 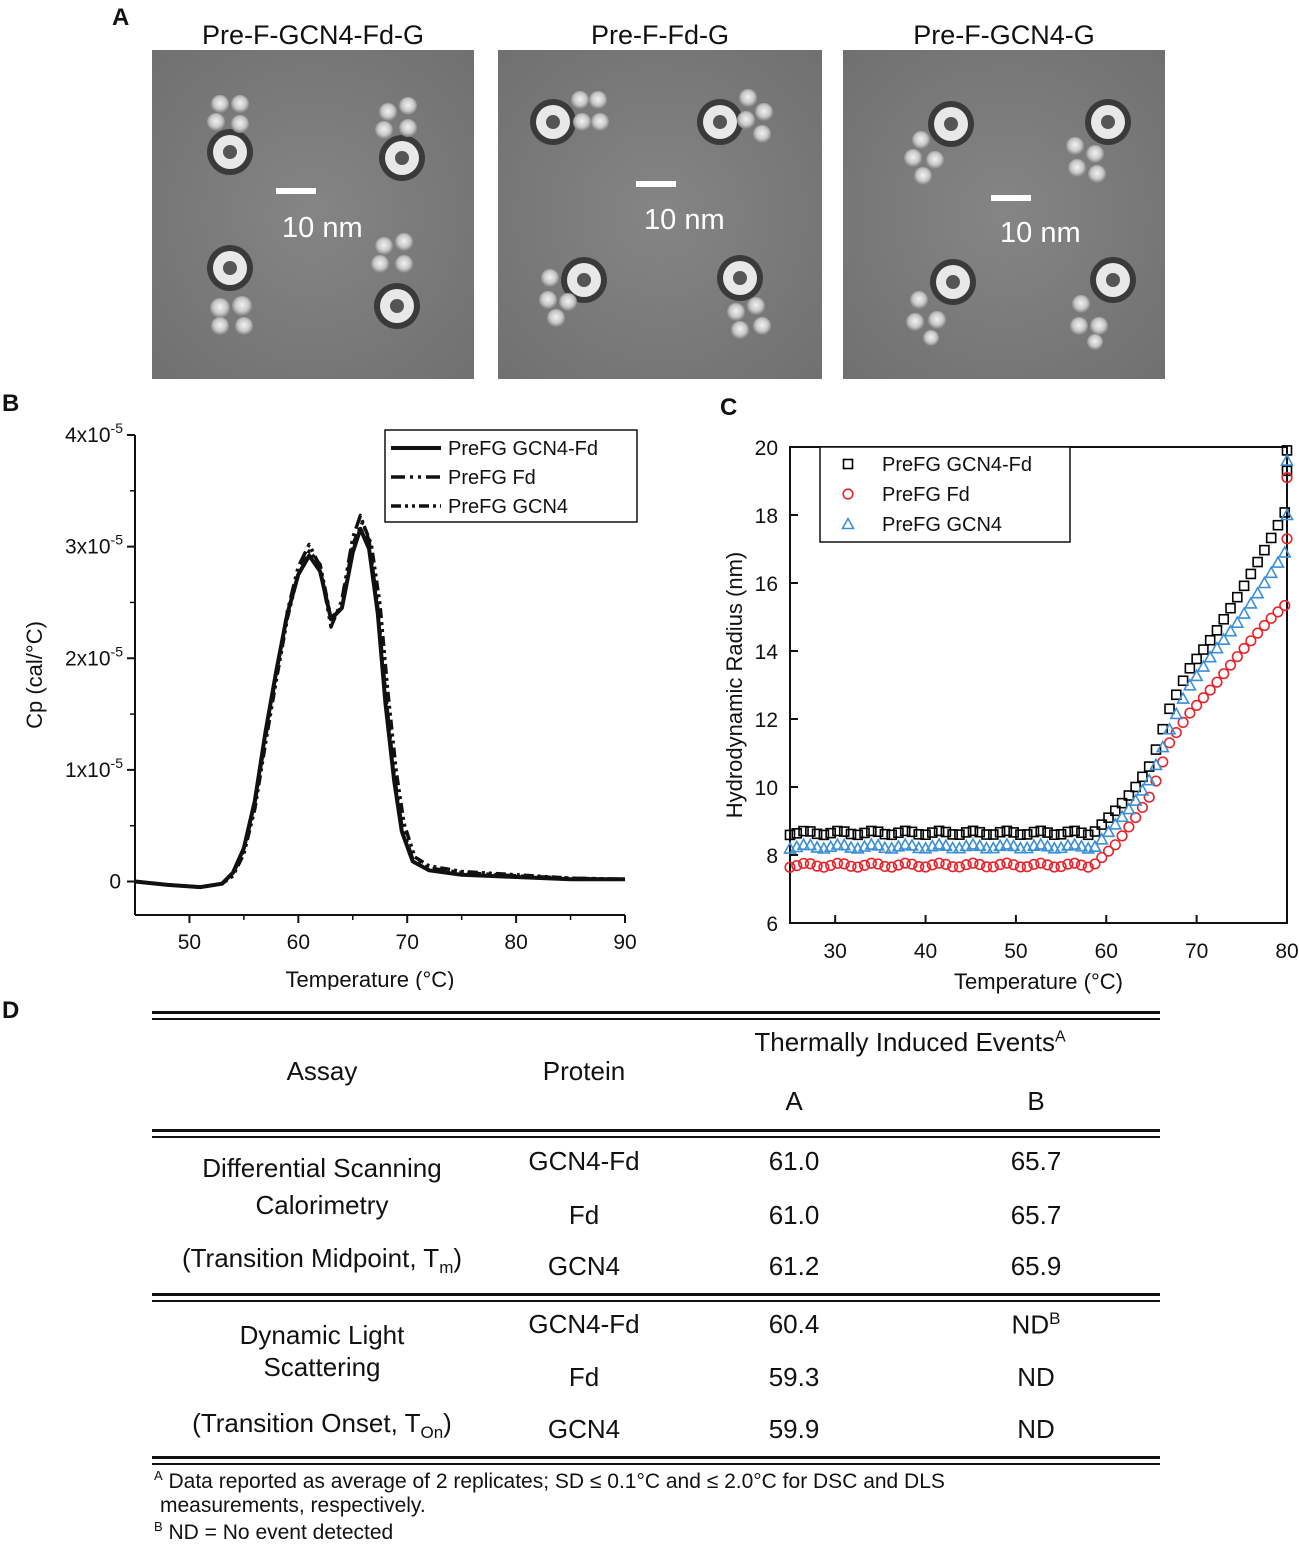 I want to click on y-tick-label: 12, so click(x=766, y=720).